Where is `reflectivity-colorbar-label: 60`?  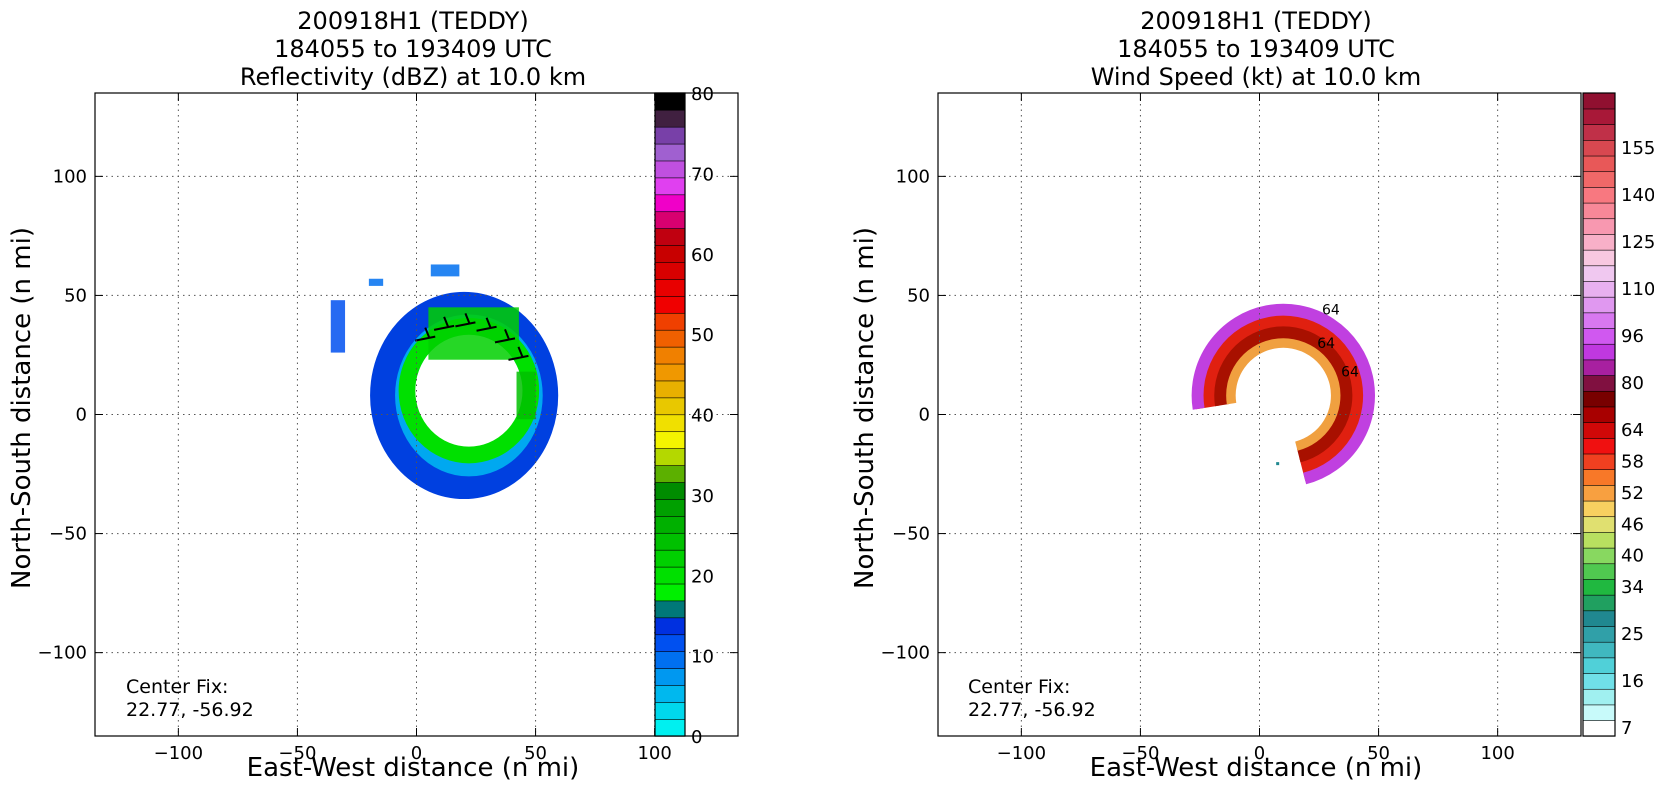 reflectivity-colorbar-label: 60 is located at coordinates (702, 255).